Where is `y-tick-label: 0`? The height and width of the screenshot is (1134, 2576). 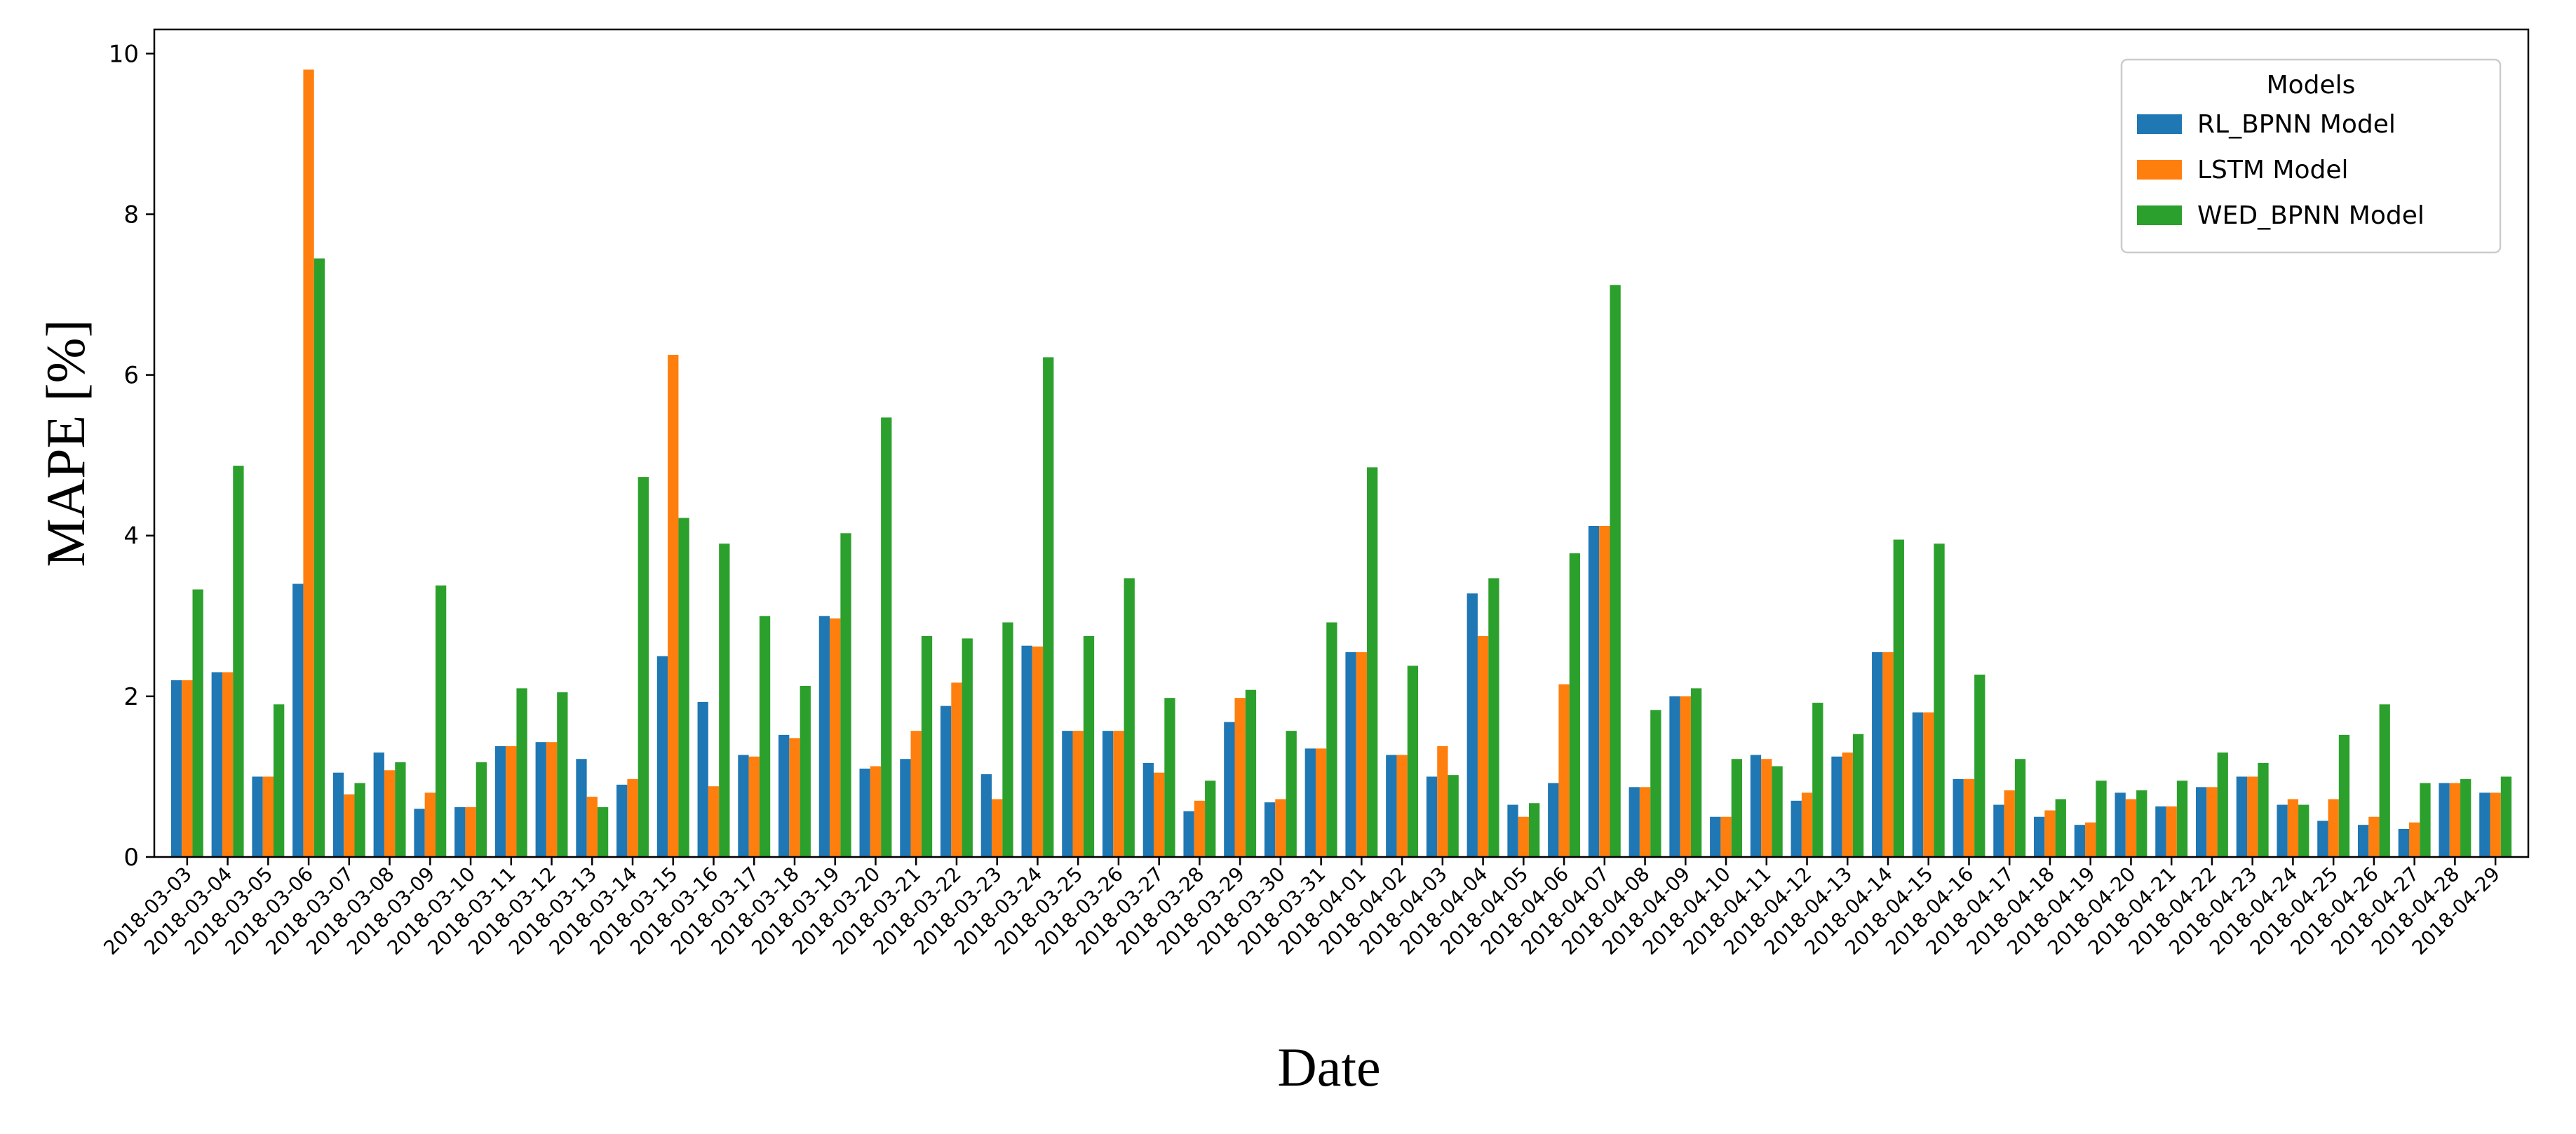
y-tick-label: 0 is located at coordinates (131, 858).